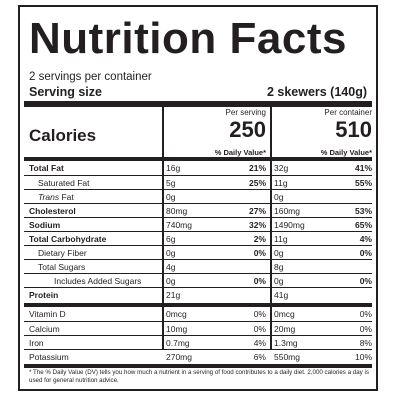 This screenshot has height=400, width=400. I want to click on thick-divider, so click(198, 104).